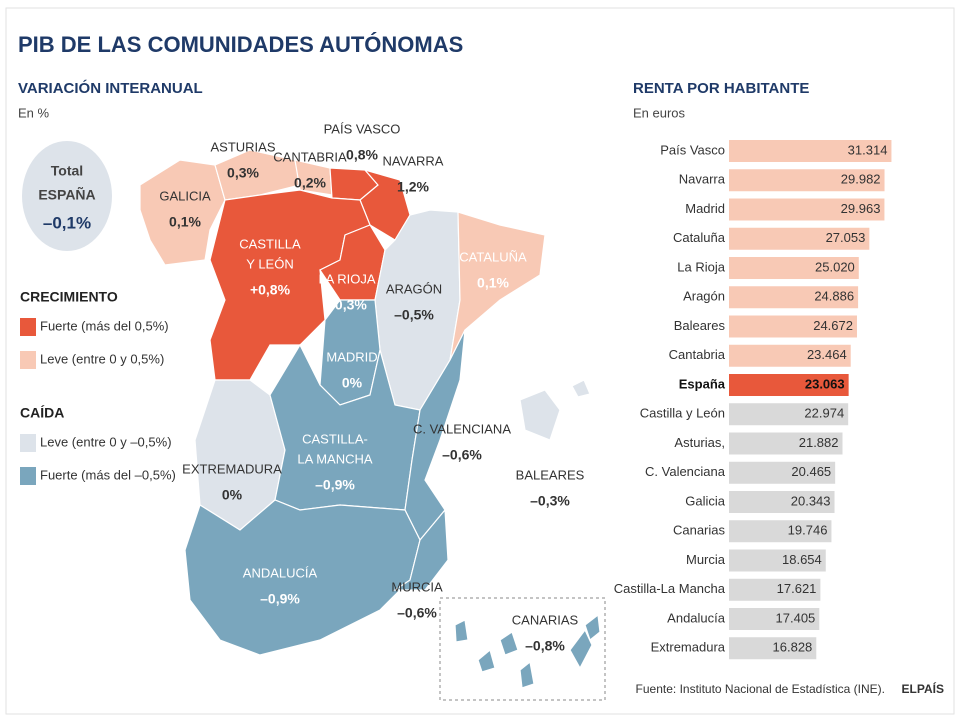  Describe the element at coordinates (819, 442) in the screenshot. I see `value-label: 21.882` at that location.